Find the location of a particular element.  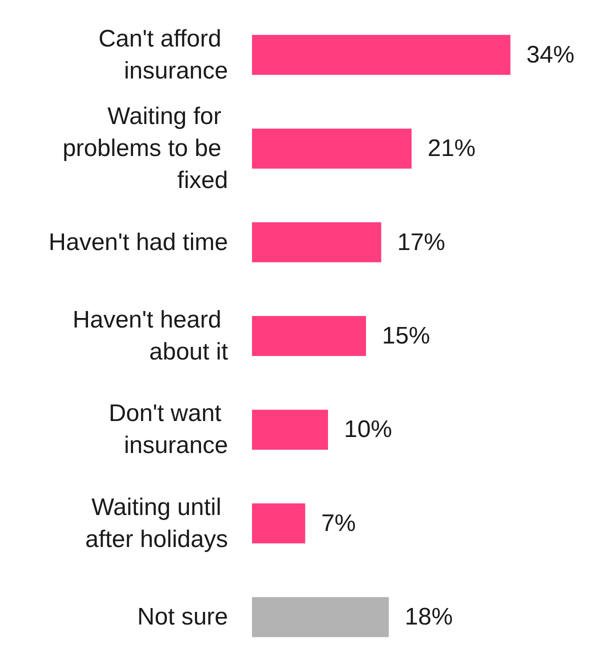

data-label: 17% is located at coordinates (421, 242).